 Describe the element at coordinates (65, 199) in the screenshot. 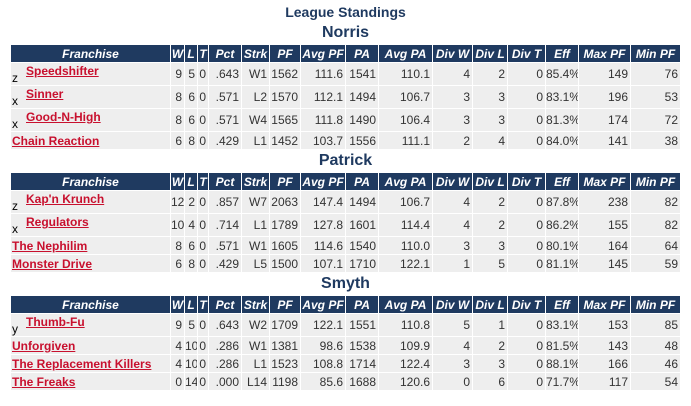

I see `franchise-link: Kap'n Krunch` at that location.